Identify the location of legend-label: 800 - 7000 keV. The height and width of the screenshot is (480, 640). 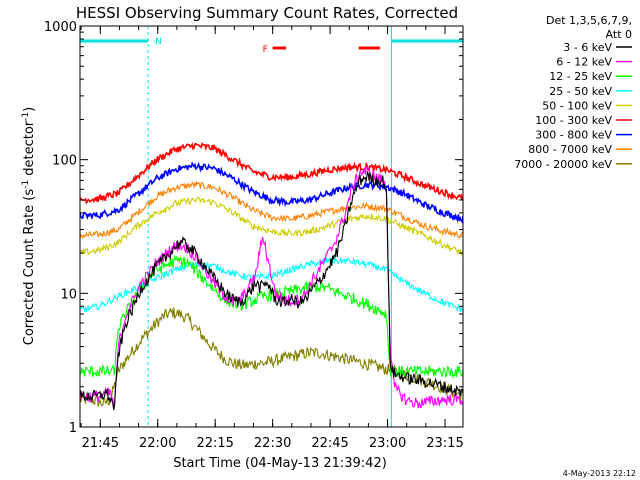
(570, 149).